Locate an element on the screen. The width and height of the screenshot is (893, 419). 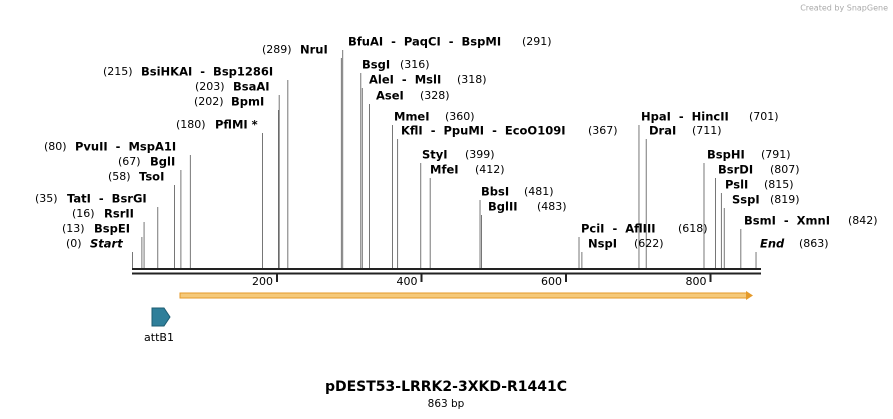
site-name: BspHI is located at coordinates (726, 155).